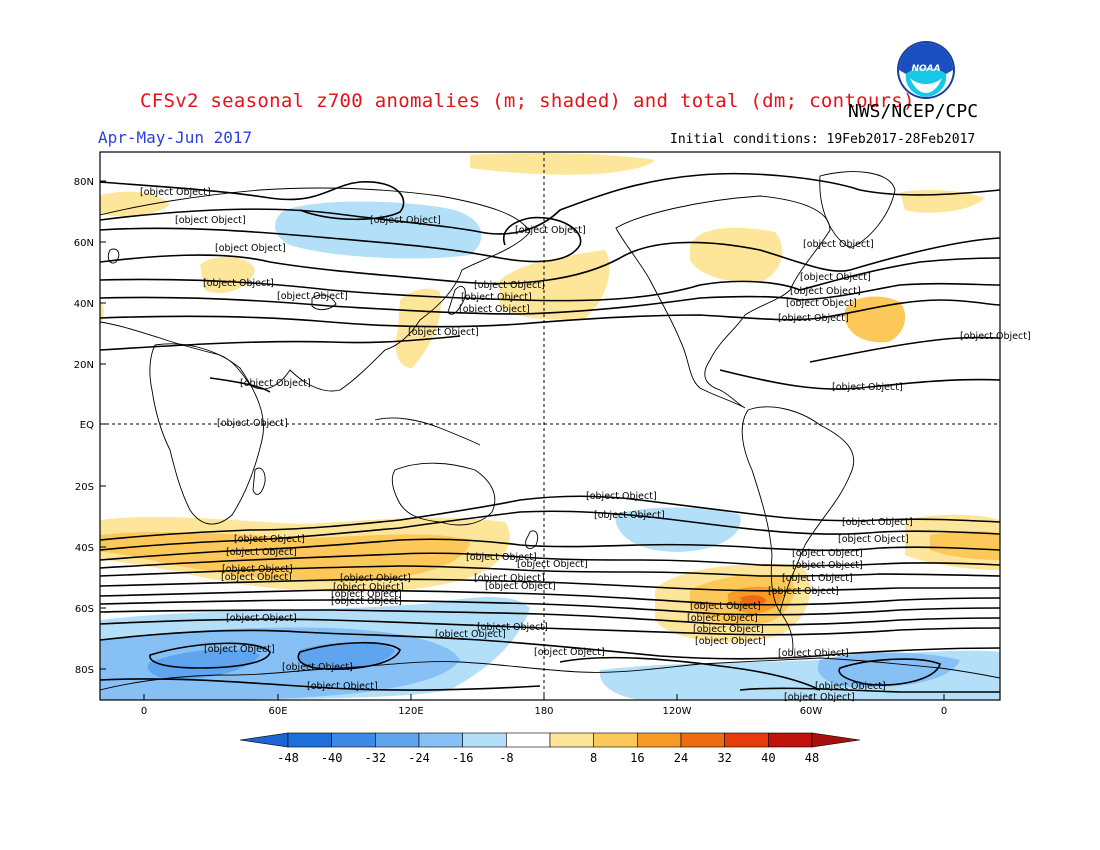 This screenshot has height=850, width=1100. Describe the element at coordinates (463, 758) in the screenshot. I see `colorbar-tick-label: -16` at that location.